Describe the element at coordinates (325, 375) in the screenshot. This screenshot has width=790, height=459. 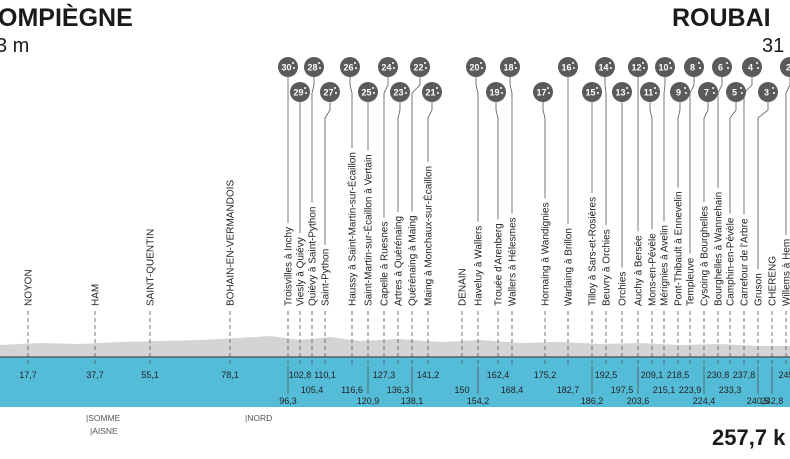
I see `km-label: 110,1` at that location.